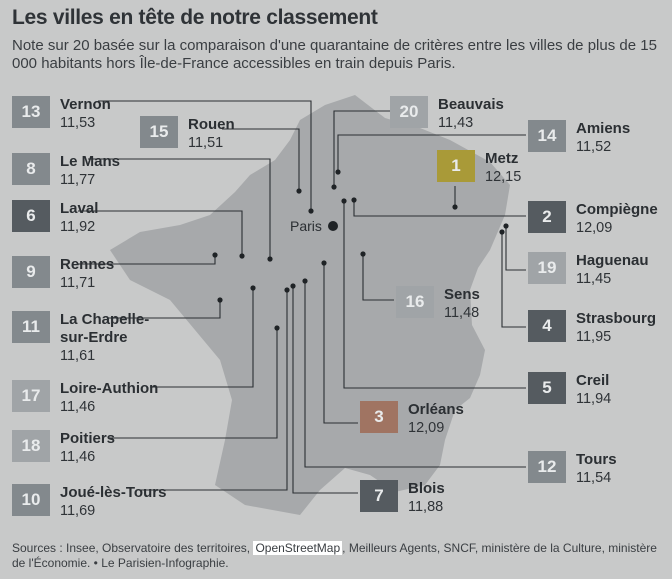 This screenshot has width=672, height=579. Describe the element at coordinates (603, 128) in the screenshot. I see `city-name: Amiens` at that location.